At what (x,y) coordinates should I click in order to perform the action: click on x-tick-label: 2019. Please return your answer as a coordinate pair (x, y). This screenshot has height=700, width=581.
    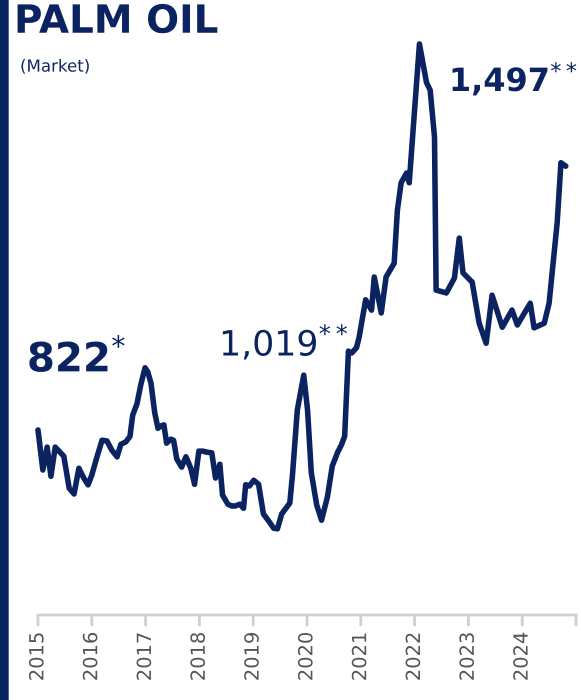
    Looking at the image, I should click on (251, 656).